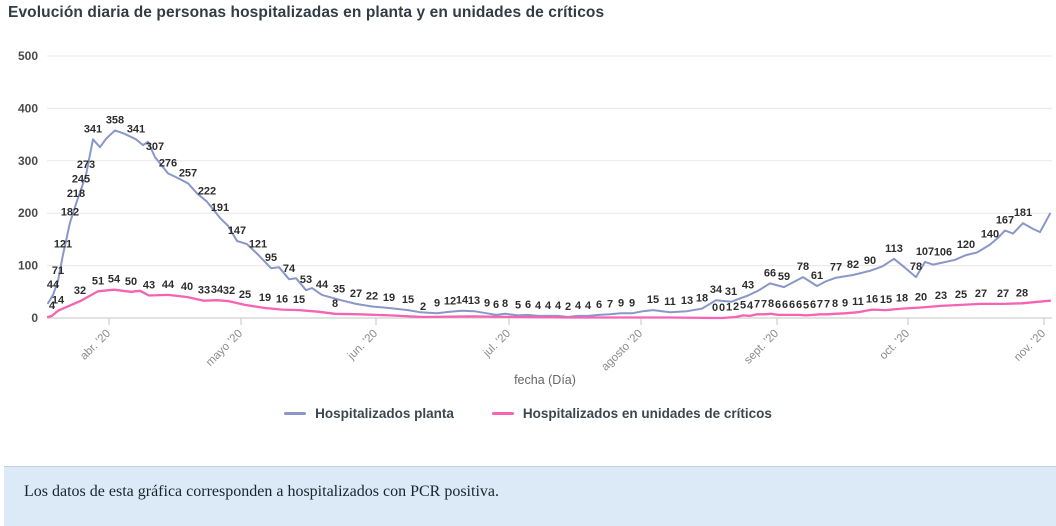 The image size is (1056, 526). What do you see at coordinates (1023, 213) in the screenshot?
I see `data-label: 181` at bounding box center [1023, 213].